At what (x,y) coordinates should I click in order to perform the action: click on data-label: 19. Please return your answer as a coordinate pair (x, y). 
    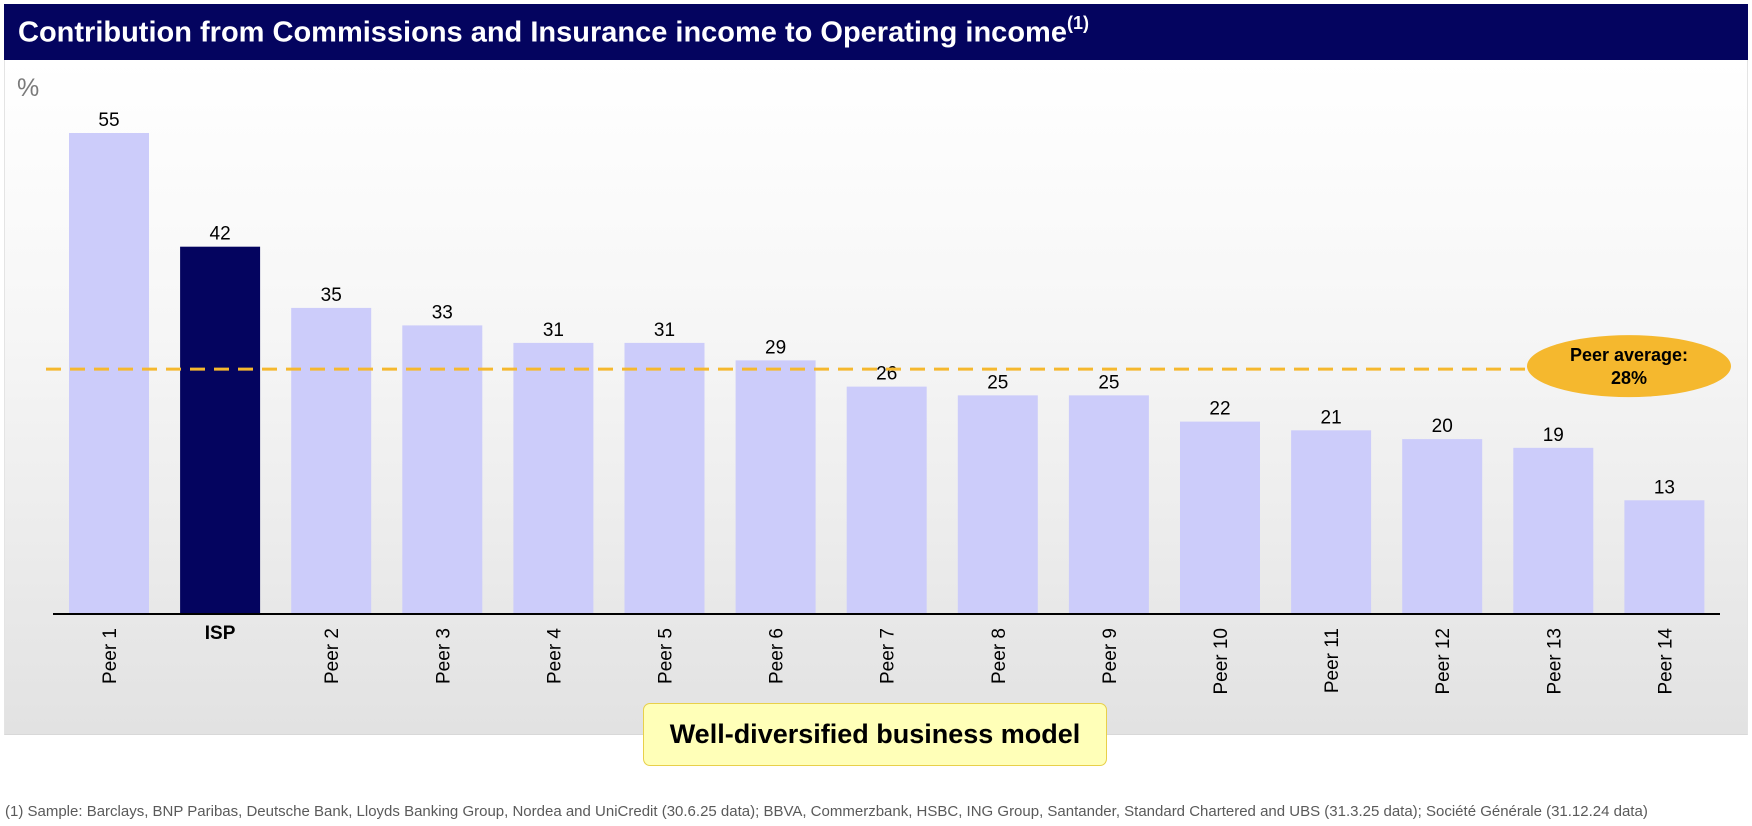
    Looking at the image, I should click on (1553, 435).